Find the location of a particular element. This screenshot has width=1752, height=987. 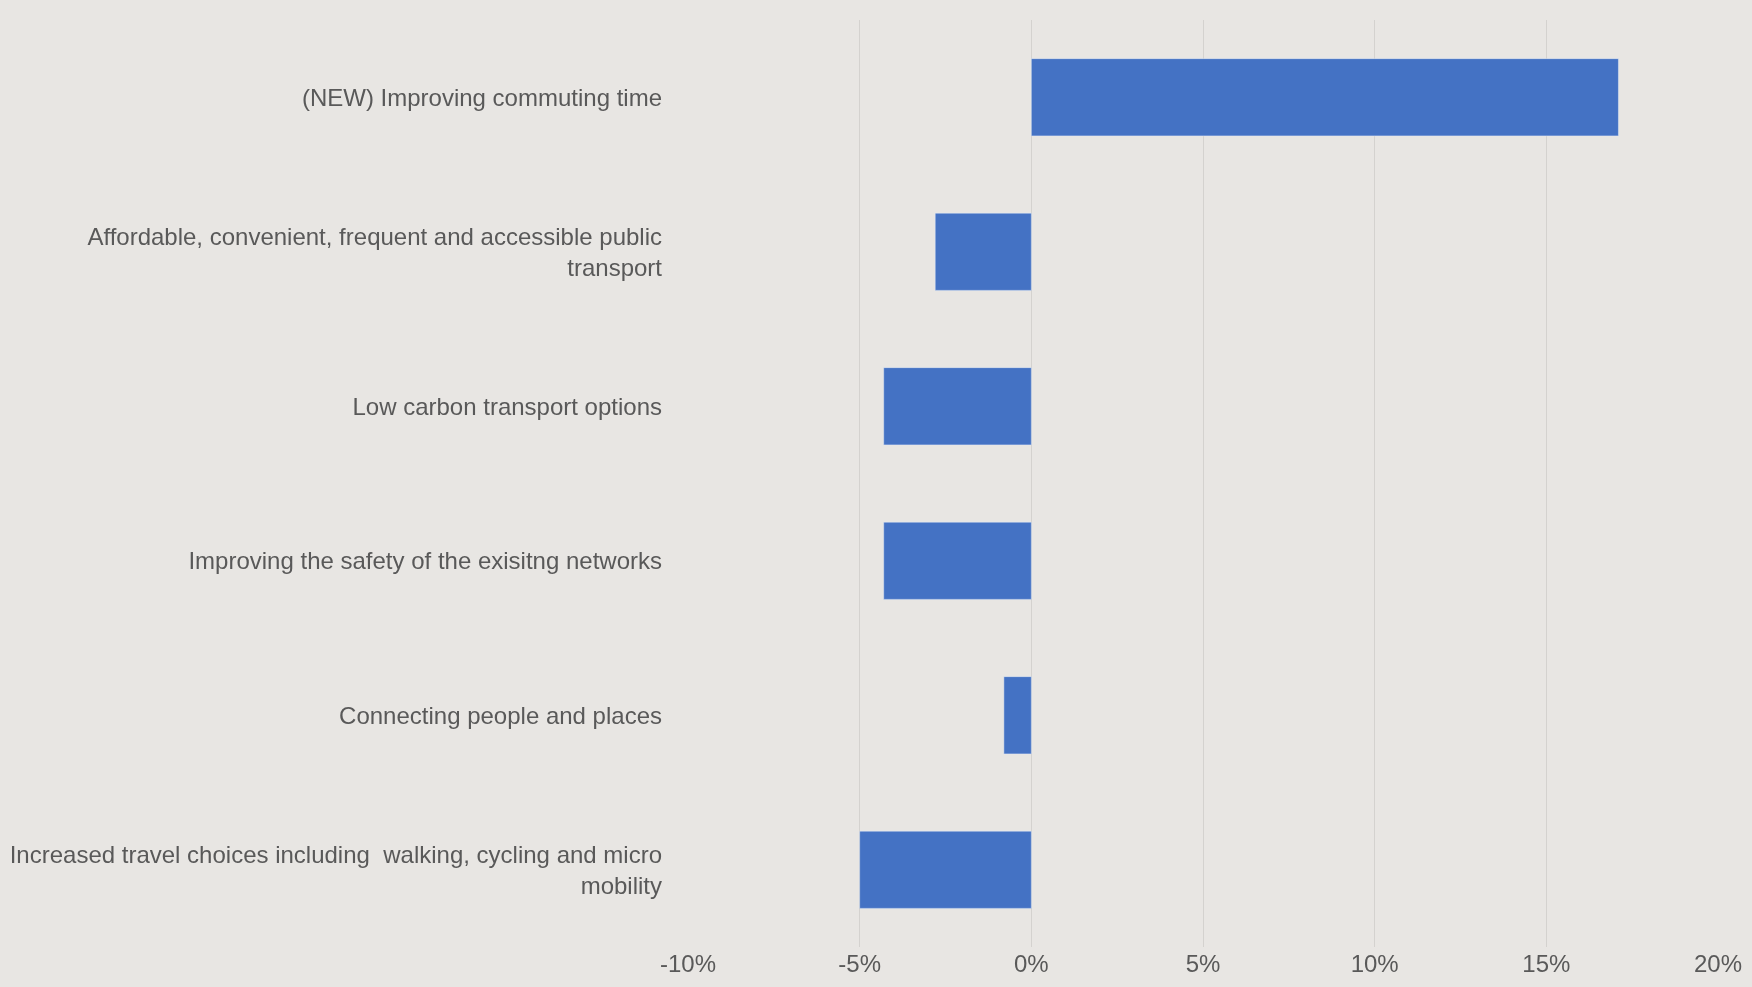

y-tick-label: Increased travel choices including walking, cycling and micro mobility is located at coordinates (335, 869).